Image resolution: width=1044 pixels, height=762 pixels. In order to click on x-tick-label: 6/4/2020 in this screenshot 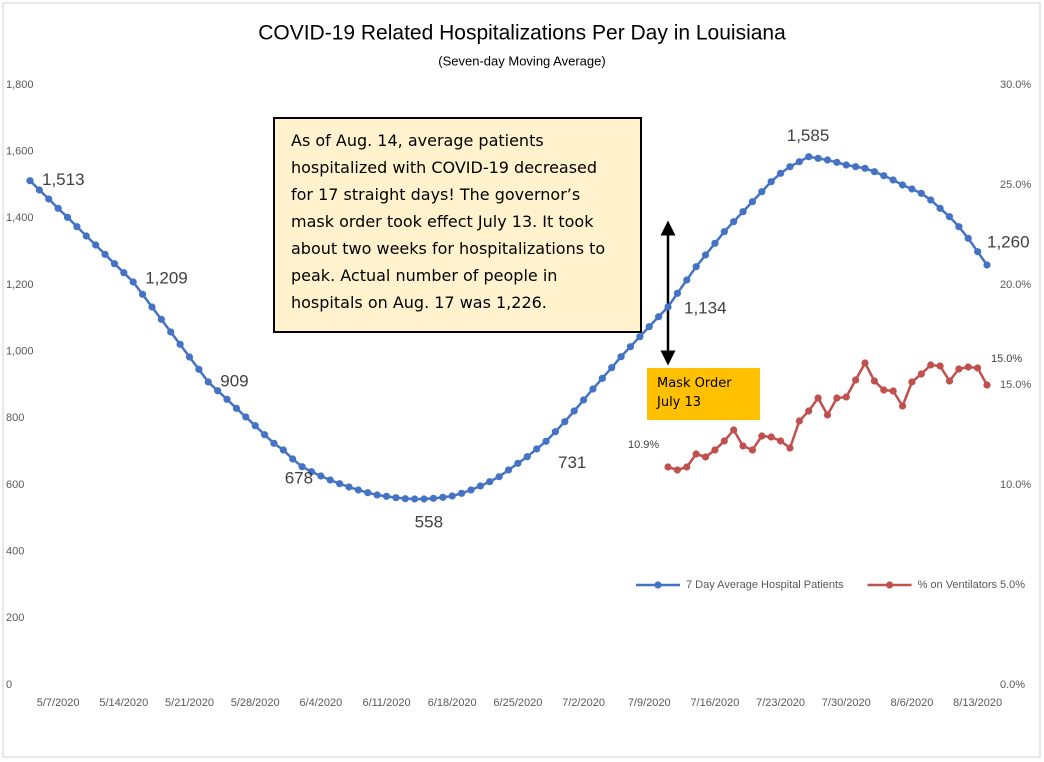, I will do `click(320, 703)`.